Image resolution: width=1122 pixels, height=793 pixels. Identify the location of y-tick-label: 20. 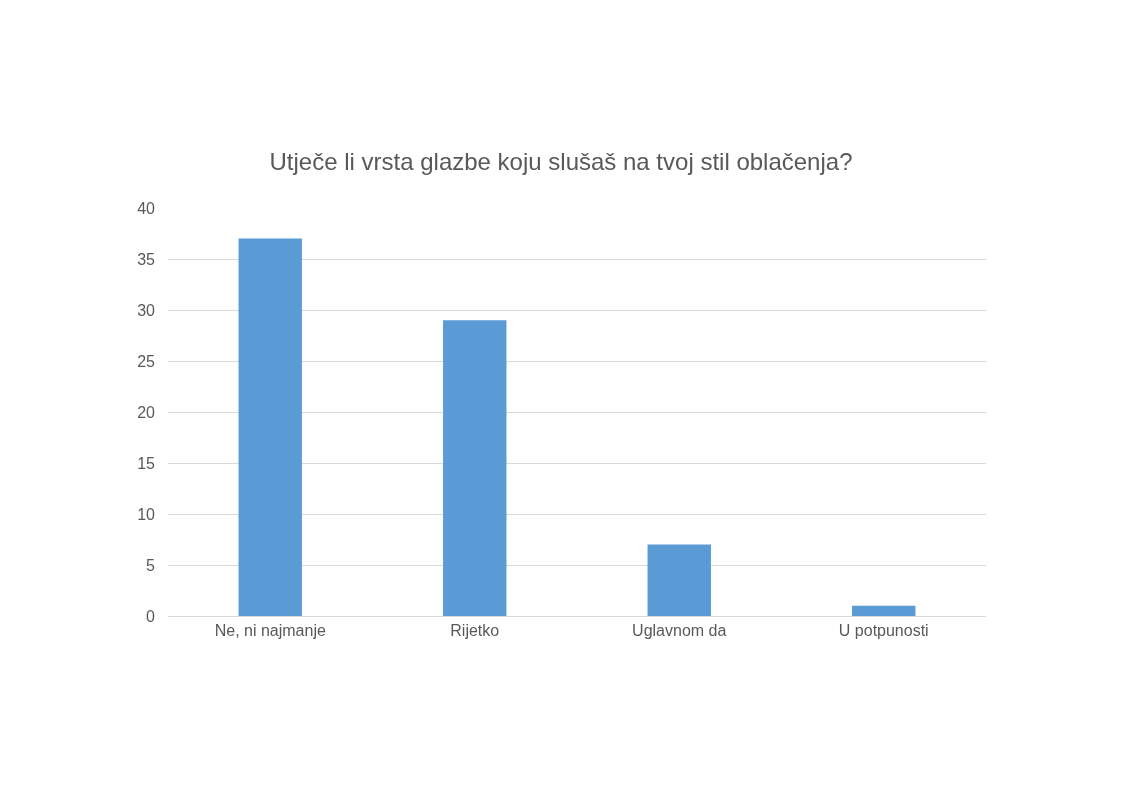
(146, 412).